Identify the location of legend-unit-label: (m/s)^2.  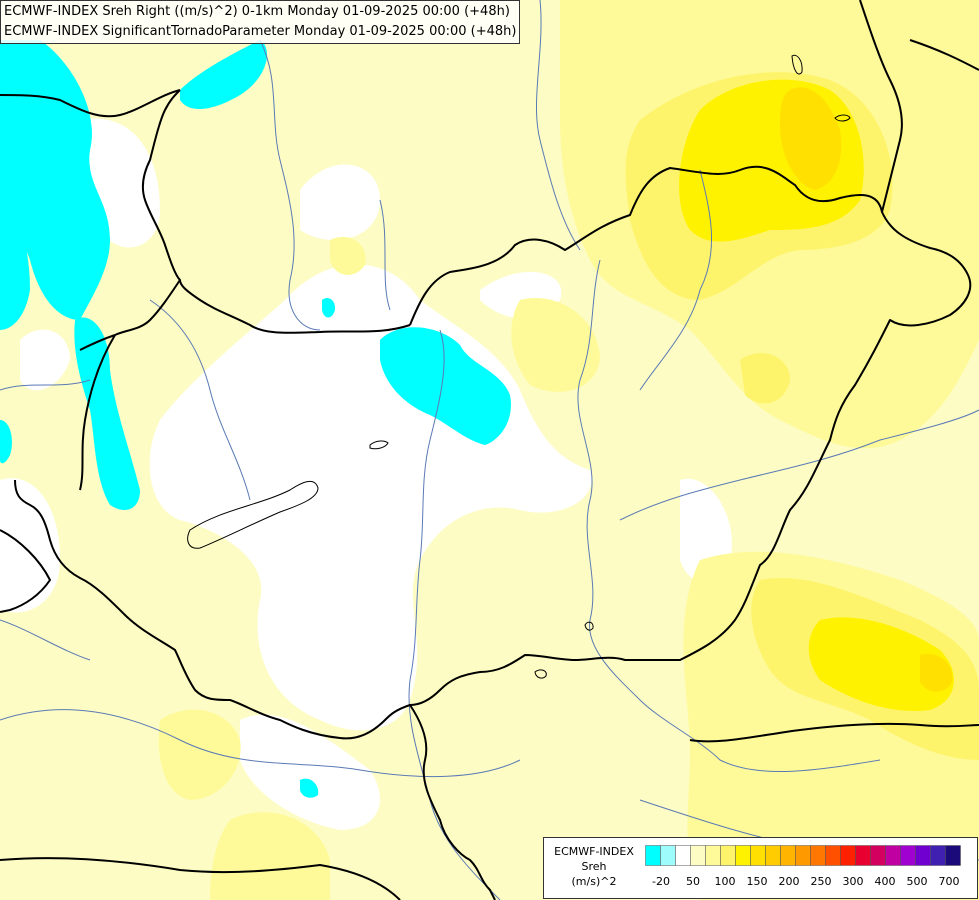
(594, 881).